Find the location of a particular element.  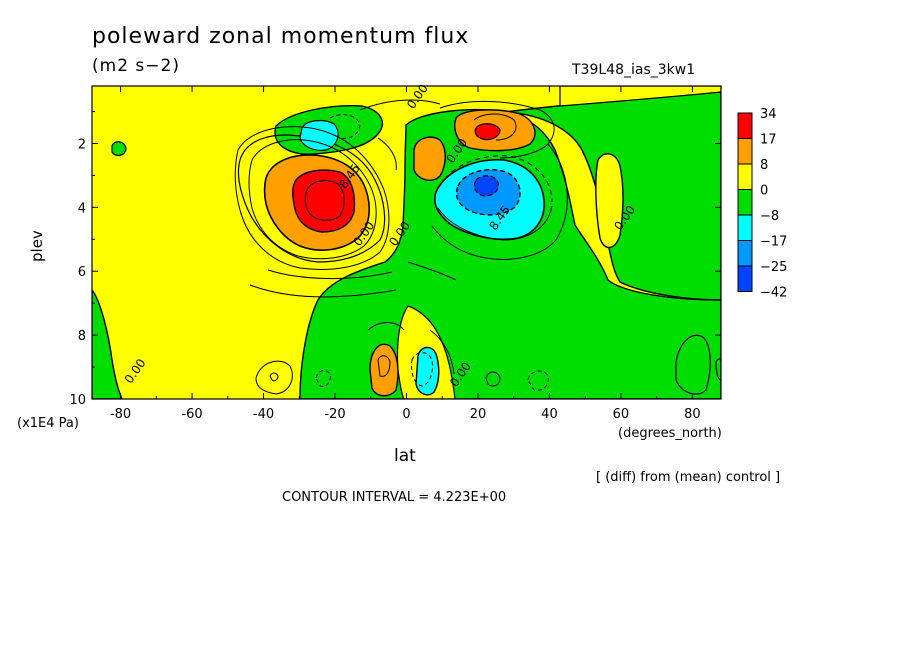

x-axis-label: lat is located at coordinates (405, 456).